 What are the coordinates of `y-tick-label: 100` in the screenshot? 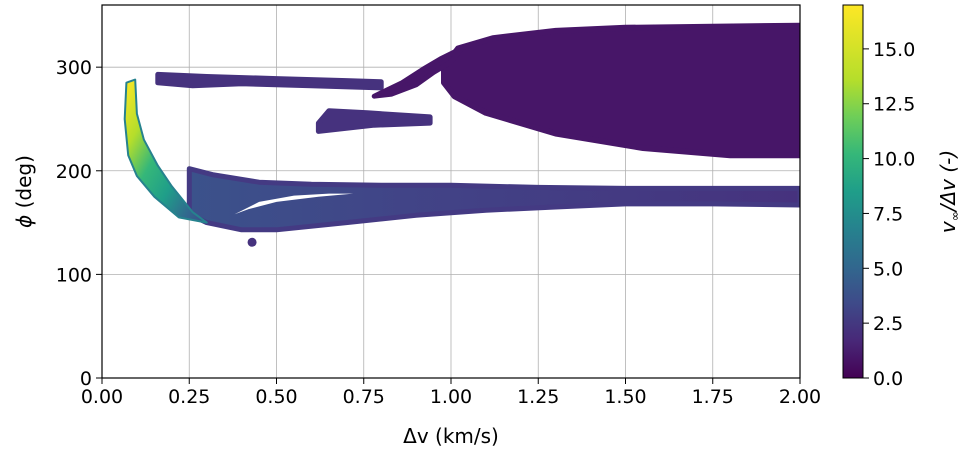 It's located at (74, 275).